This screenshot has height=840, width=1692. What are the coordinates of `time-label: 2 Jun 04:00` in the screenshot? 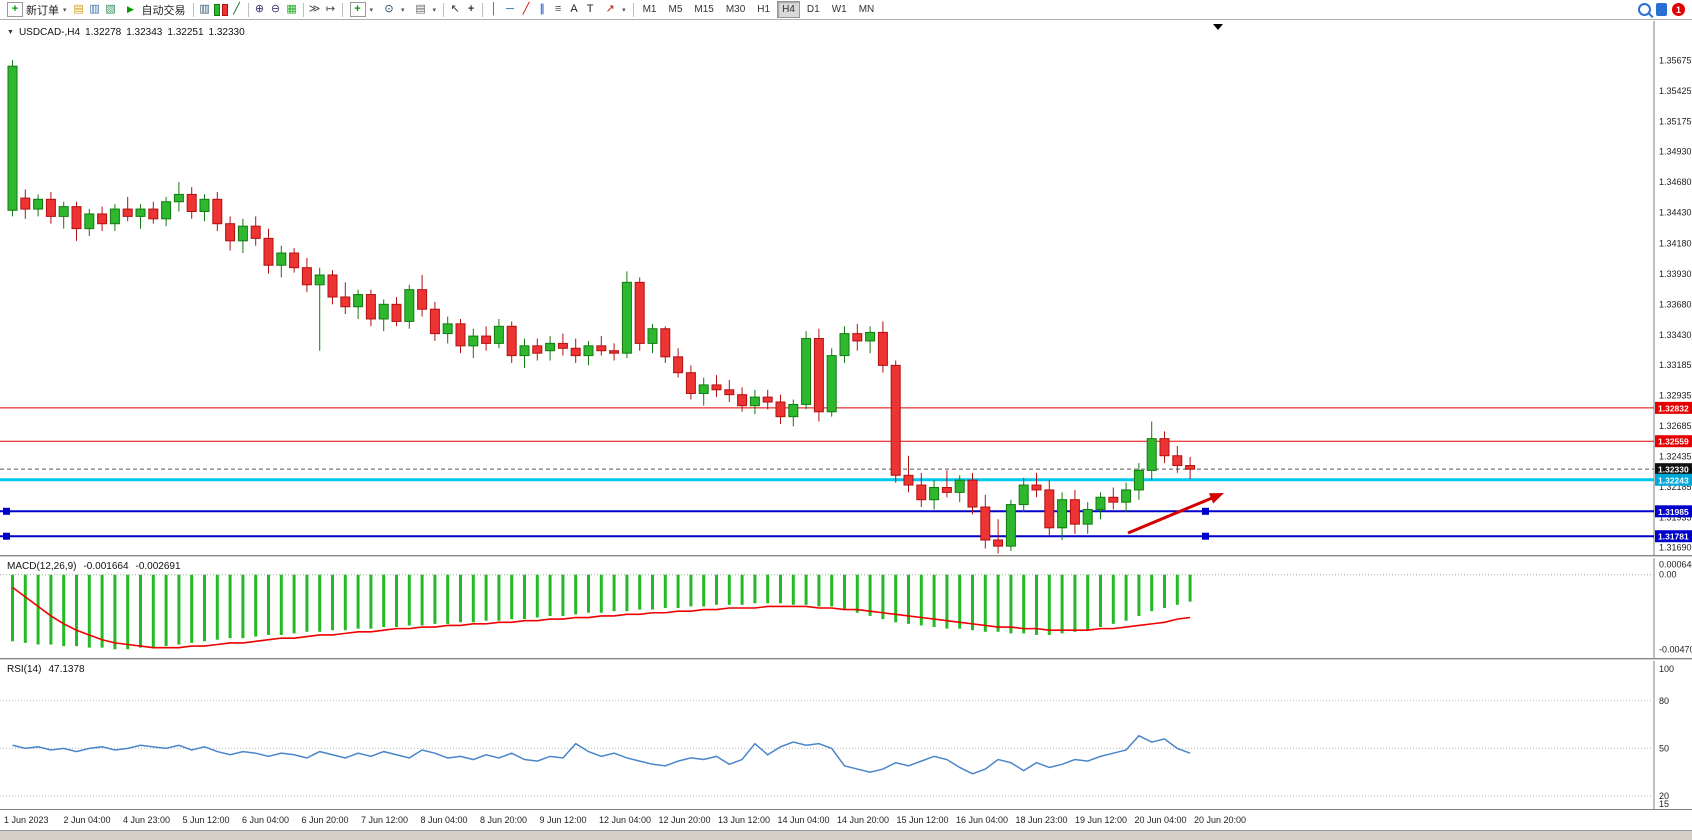 It's located at (87, 820).